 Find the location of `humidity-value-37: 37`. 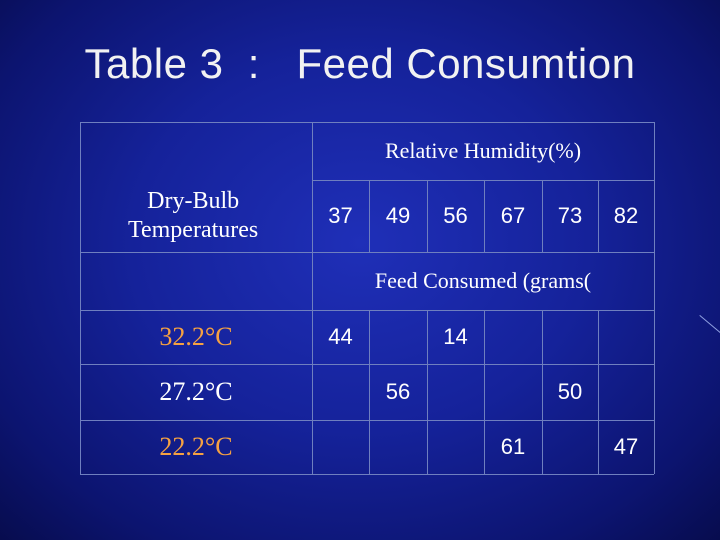

humidity-value-37: 37 is located at coordinates (340, 215).